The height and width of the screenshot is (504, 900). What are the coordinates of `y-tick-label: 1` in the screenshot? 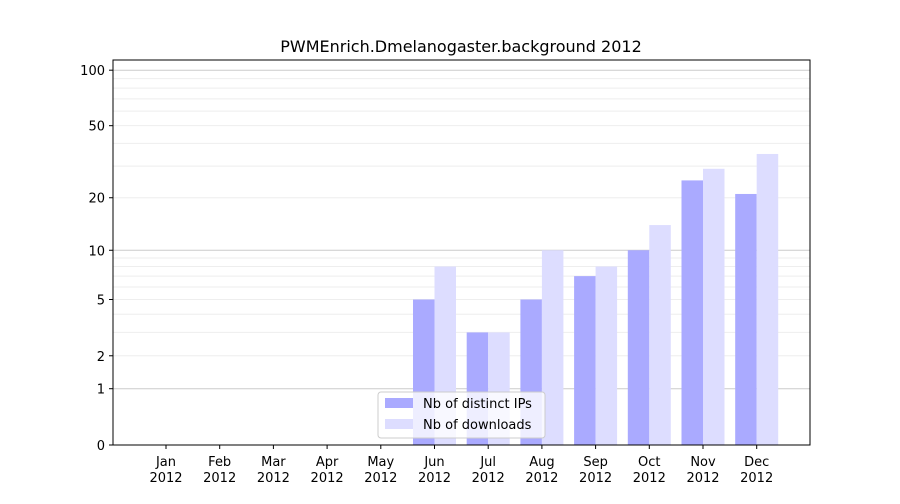 It's located at (101, 390).